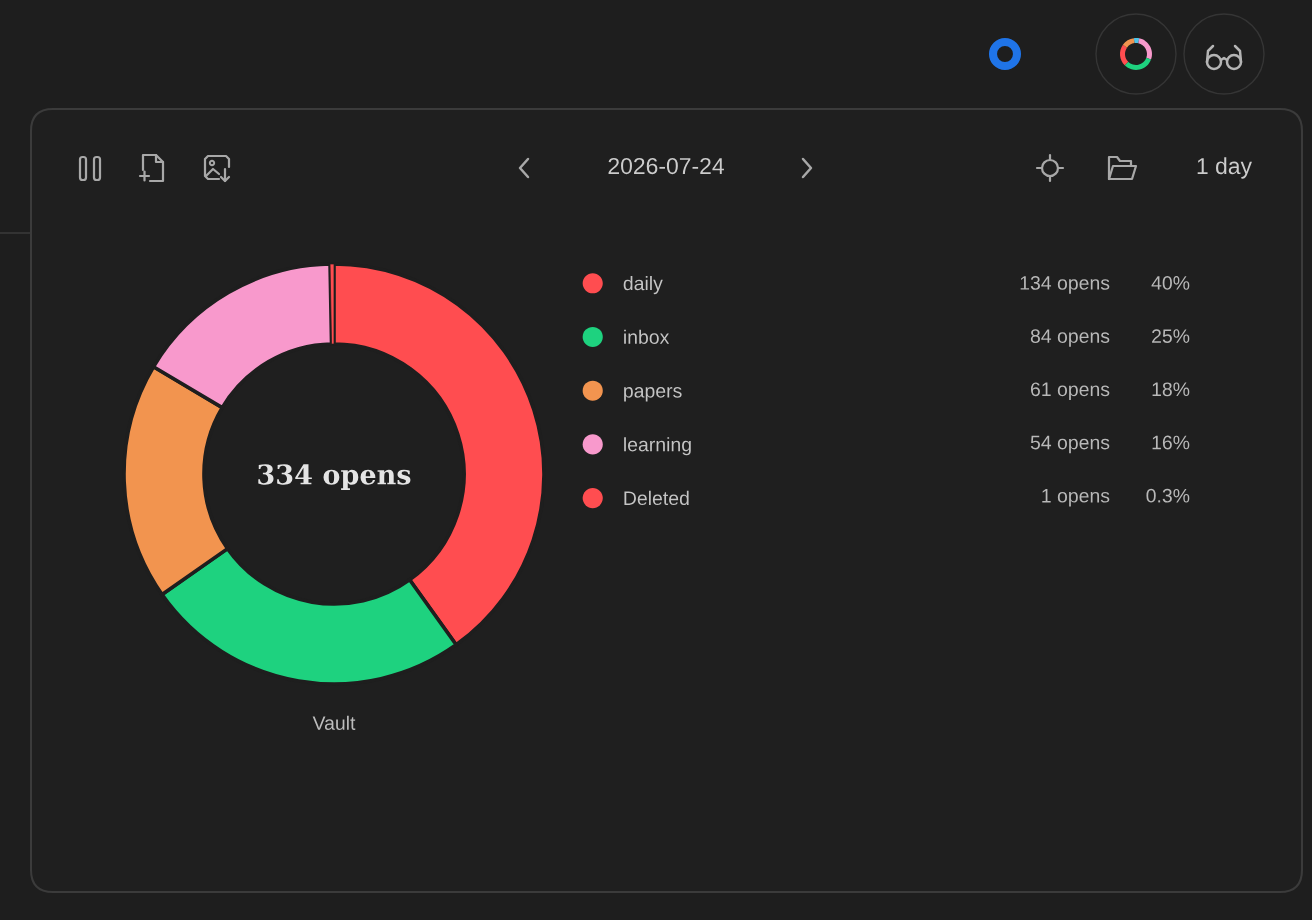 This screenshot has height=920, width=1312. Describe the element at coordinates (1076, 498) in the screenshot. I see `data-label: 1 opens` at that location.